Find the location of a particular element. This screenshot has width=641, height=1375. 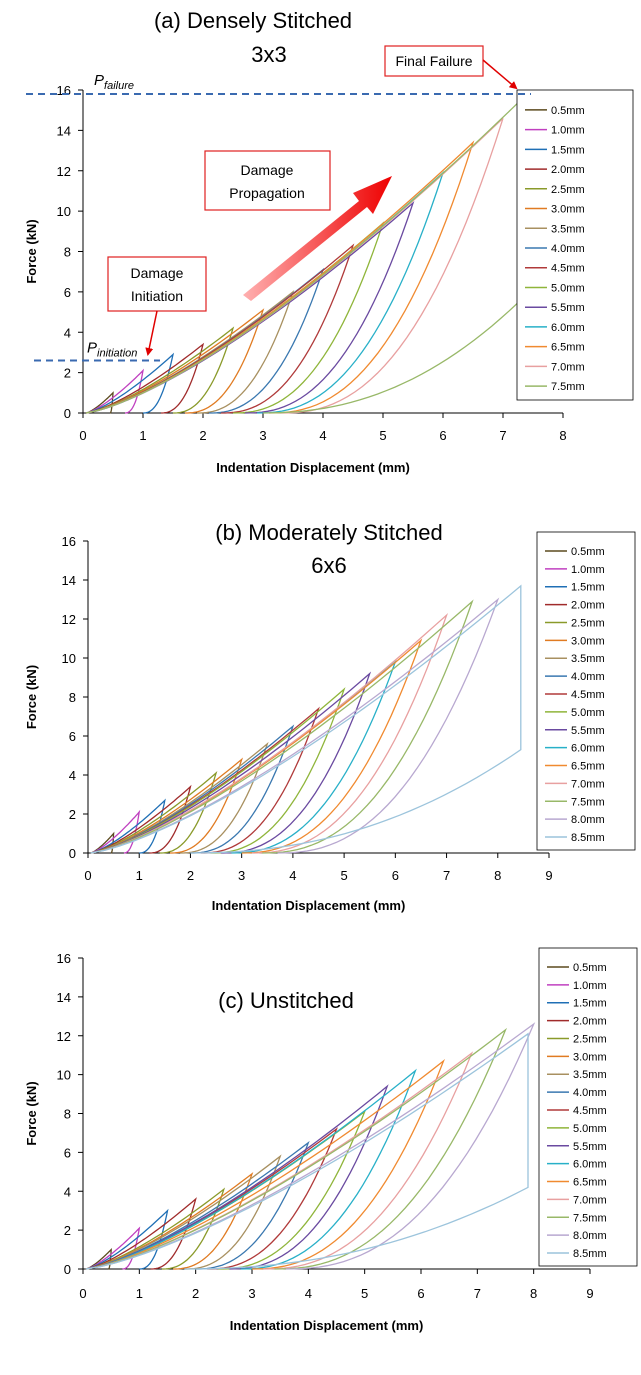

damage-initiation-label-2: Initiation is located at coordinates (157, 296).